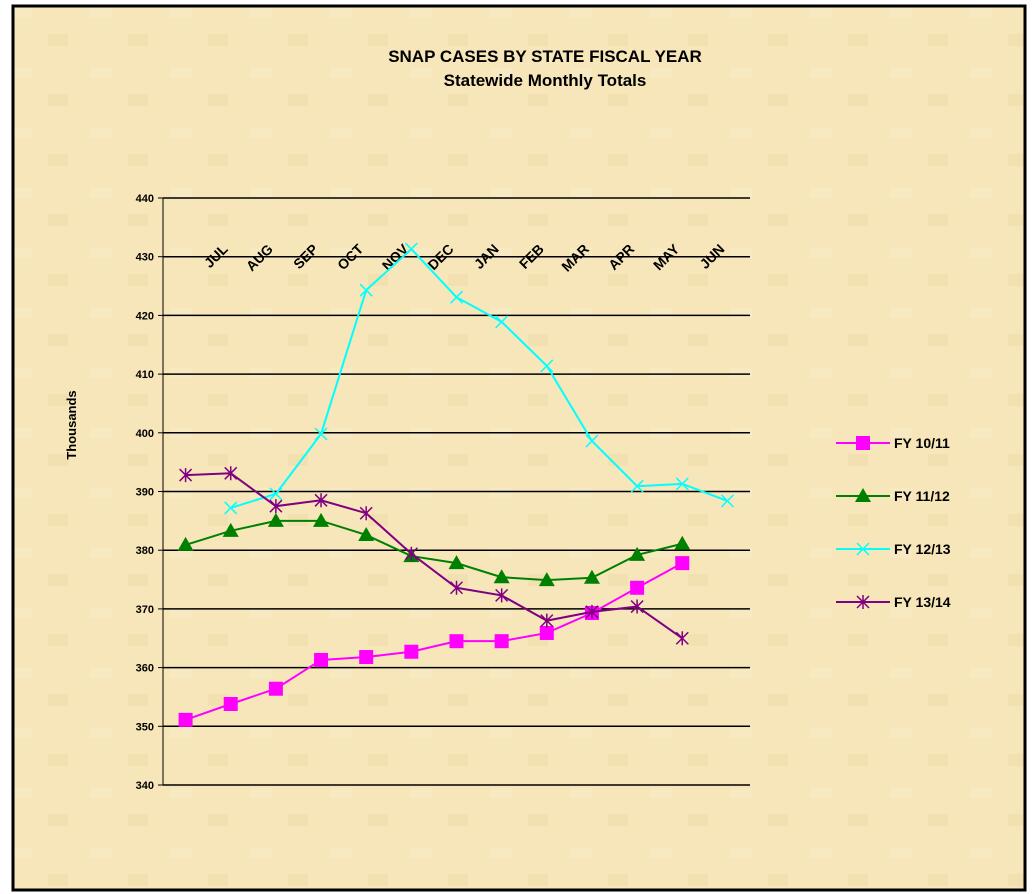 This screenshot has height=894, width=1032. Describe the element at coordinates (145, 434) in the screenshot. I see `y-tick-label: 400` at that location.